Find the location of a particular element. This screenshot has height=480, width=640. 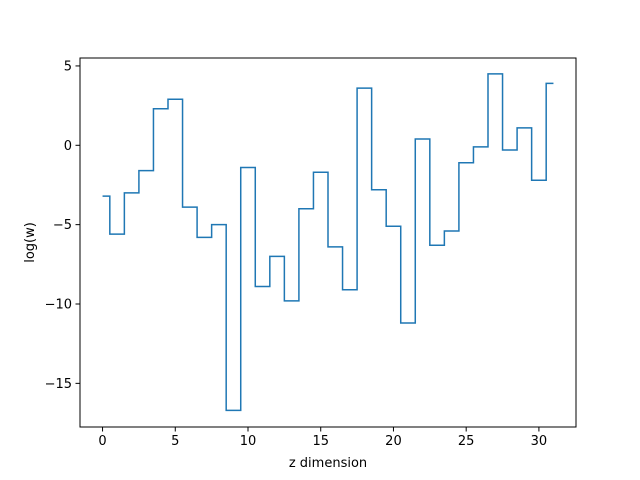

x-tick-label: 20 is located at coordinates (393, 441).